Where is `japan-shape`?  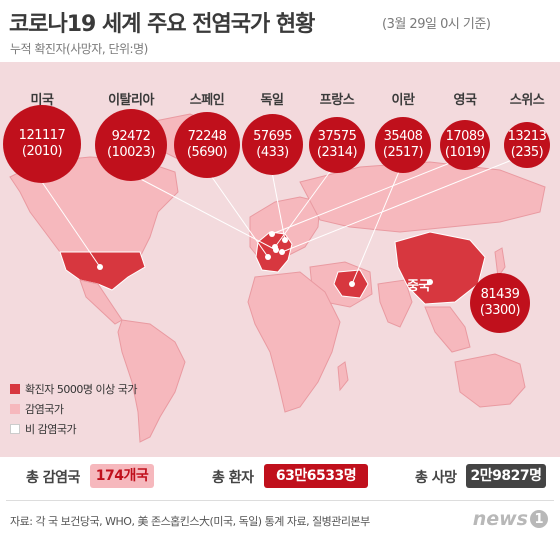
japan-shape is located at coordinates (500, 263).